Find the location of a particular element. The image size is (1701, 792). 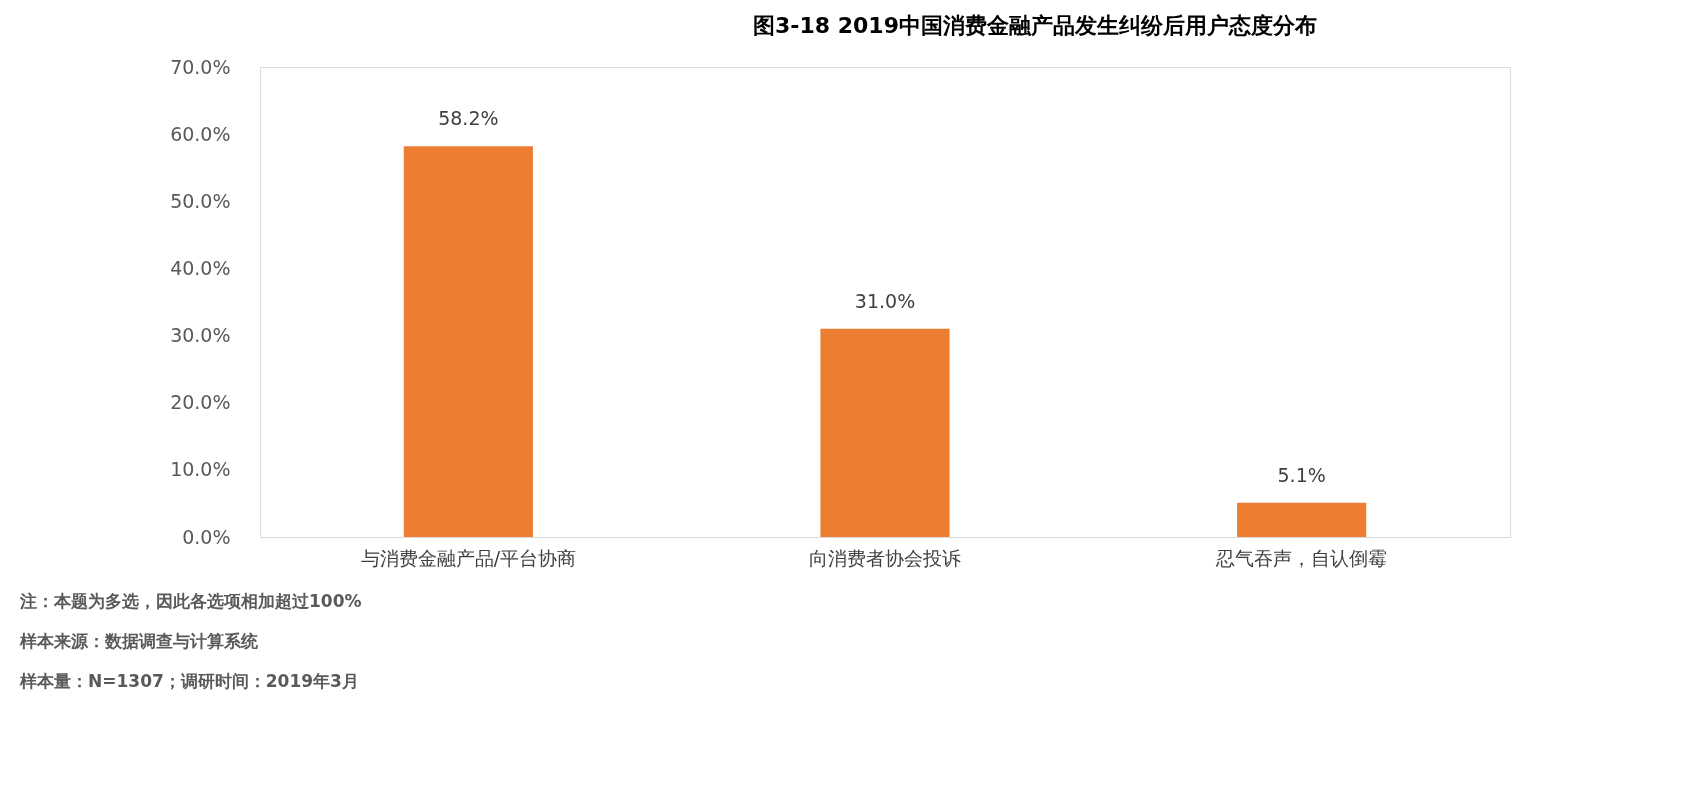

chart-title: 图3-18 2019中国消费金融产品发生纠纷后用户态度分布 is located at coordinates (1035, 25).